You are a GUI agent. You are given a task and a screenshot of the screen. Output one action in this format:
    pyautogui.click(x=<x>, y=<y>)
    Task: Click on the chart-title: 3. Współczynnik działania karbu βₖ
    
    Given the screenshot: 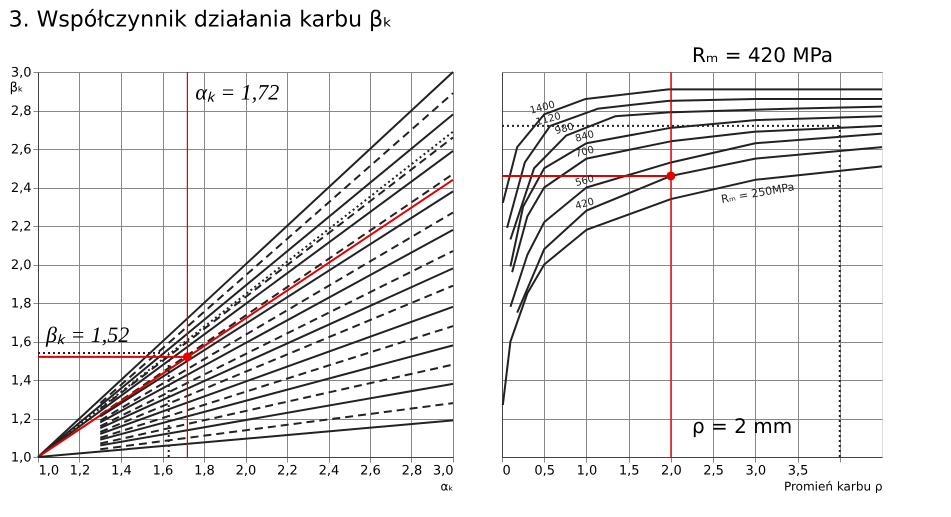 What is the action you would take?
    pyautogui.click(x=200, y=20)
    